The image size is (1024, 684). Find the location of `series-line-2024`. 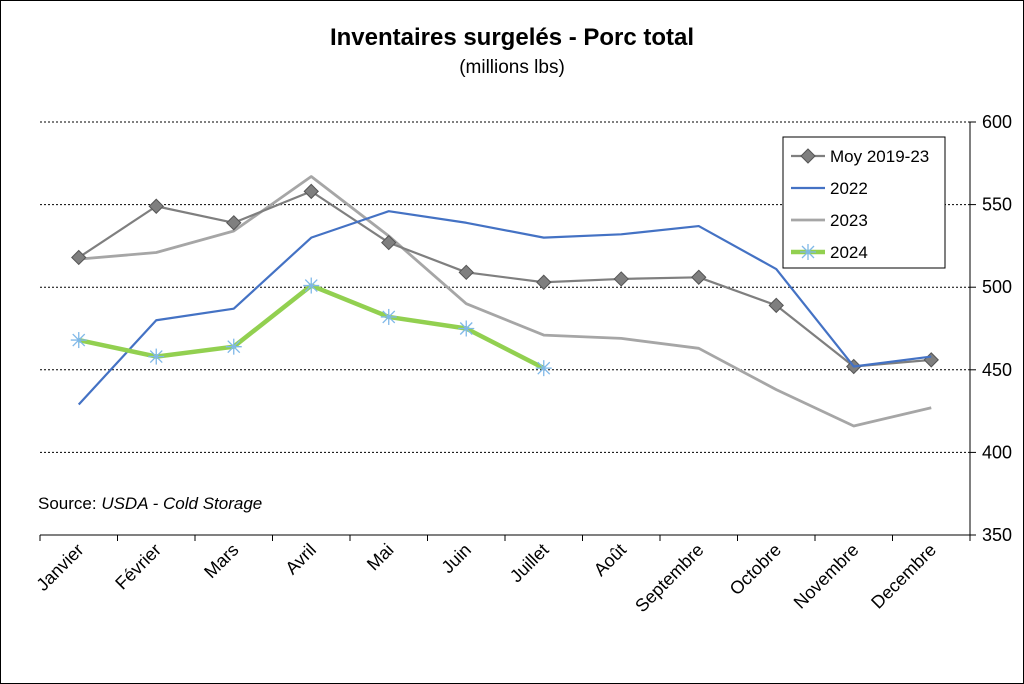

series-line-2024 is located at coordinates (311, 327).